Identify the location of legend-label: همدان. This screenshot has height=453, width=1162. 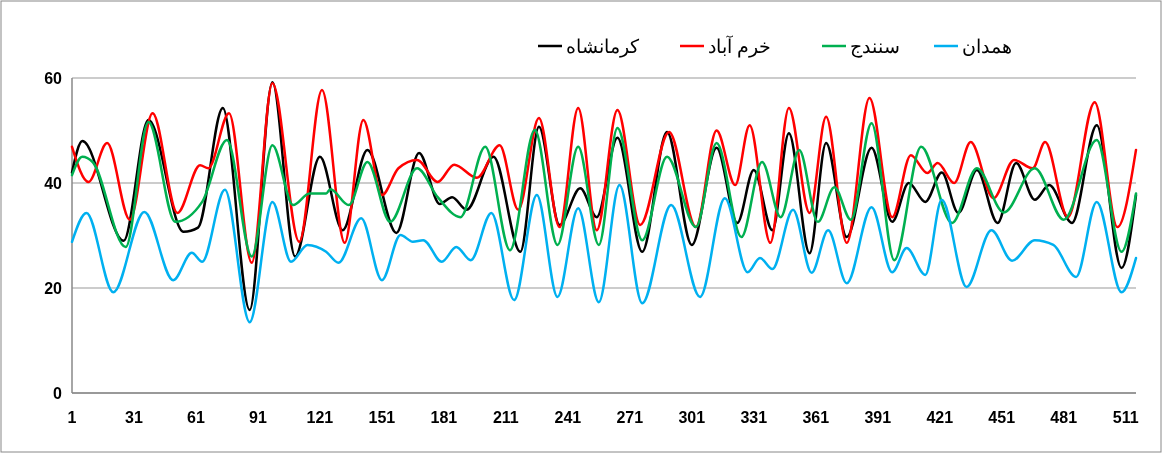
(987, 46).